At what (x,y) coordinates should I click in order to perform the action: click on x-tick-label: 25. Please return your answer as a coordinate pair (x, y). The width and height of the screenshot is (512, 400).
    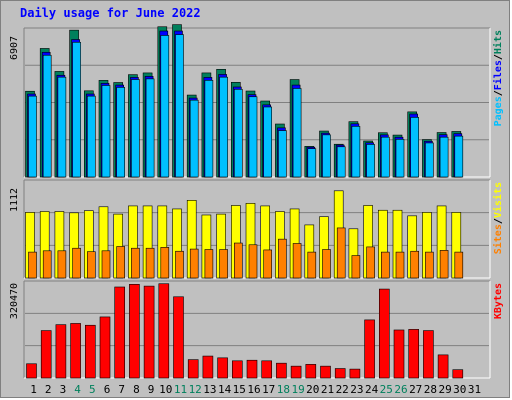
    Looking at the image, I should click on (386, 389).